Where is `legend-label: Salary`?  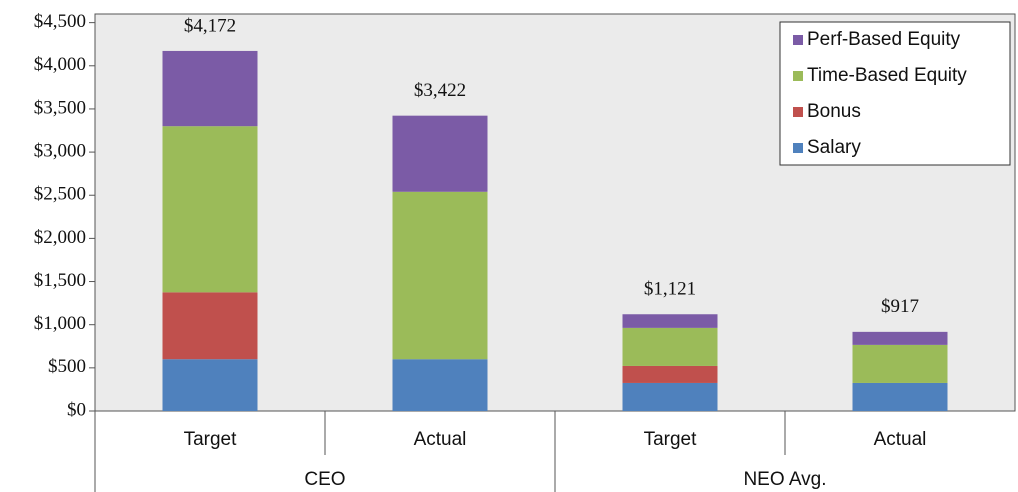
legend-label: Salary is located at coordinates (834, 147).